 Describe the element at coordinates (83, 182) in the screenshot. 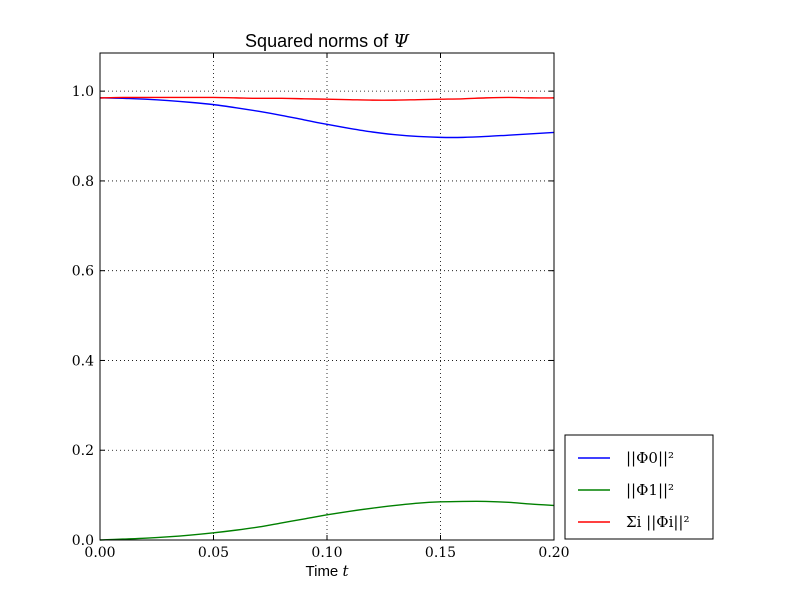

I see `y-tick-label: 0.8` at that location.